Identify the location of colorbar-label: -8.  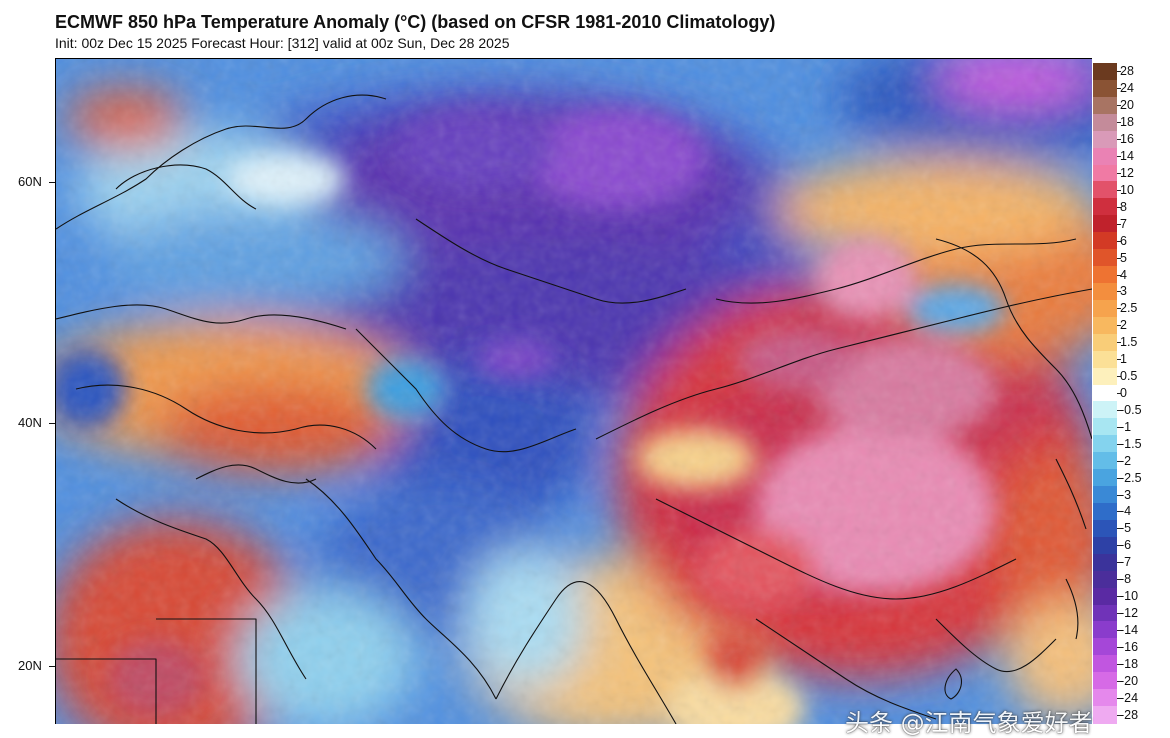
(1126, 579).